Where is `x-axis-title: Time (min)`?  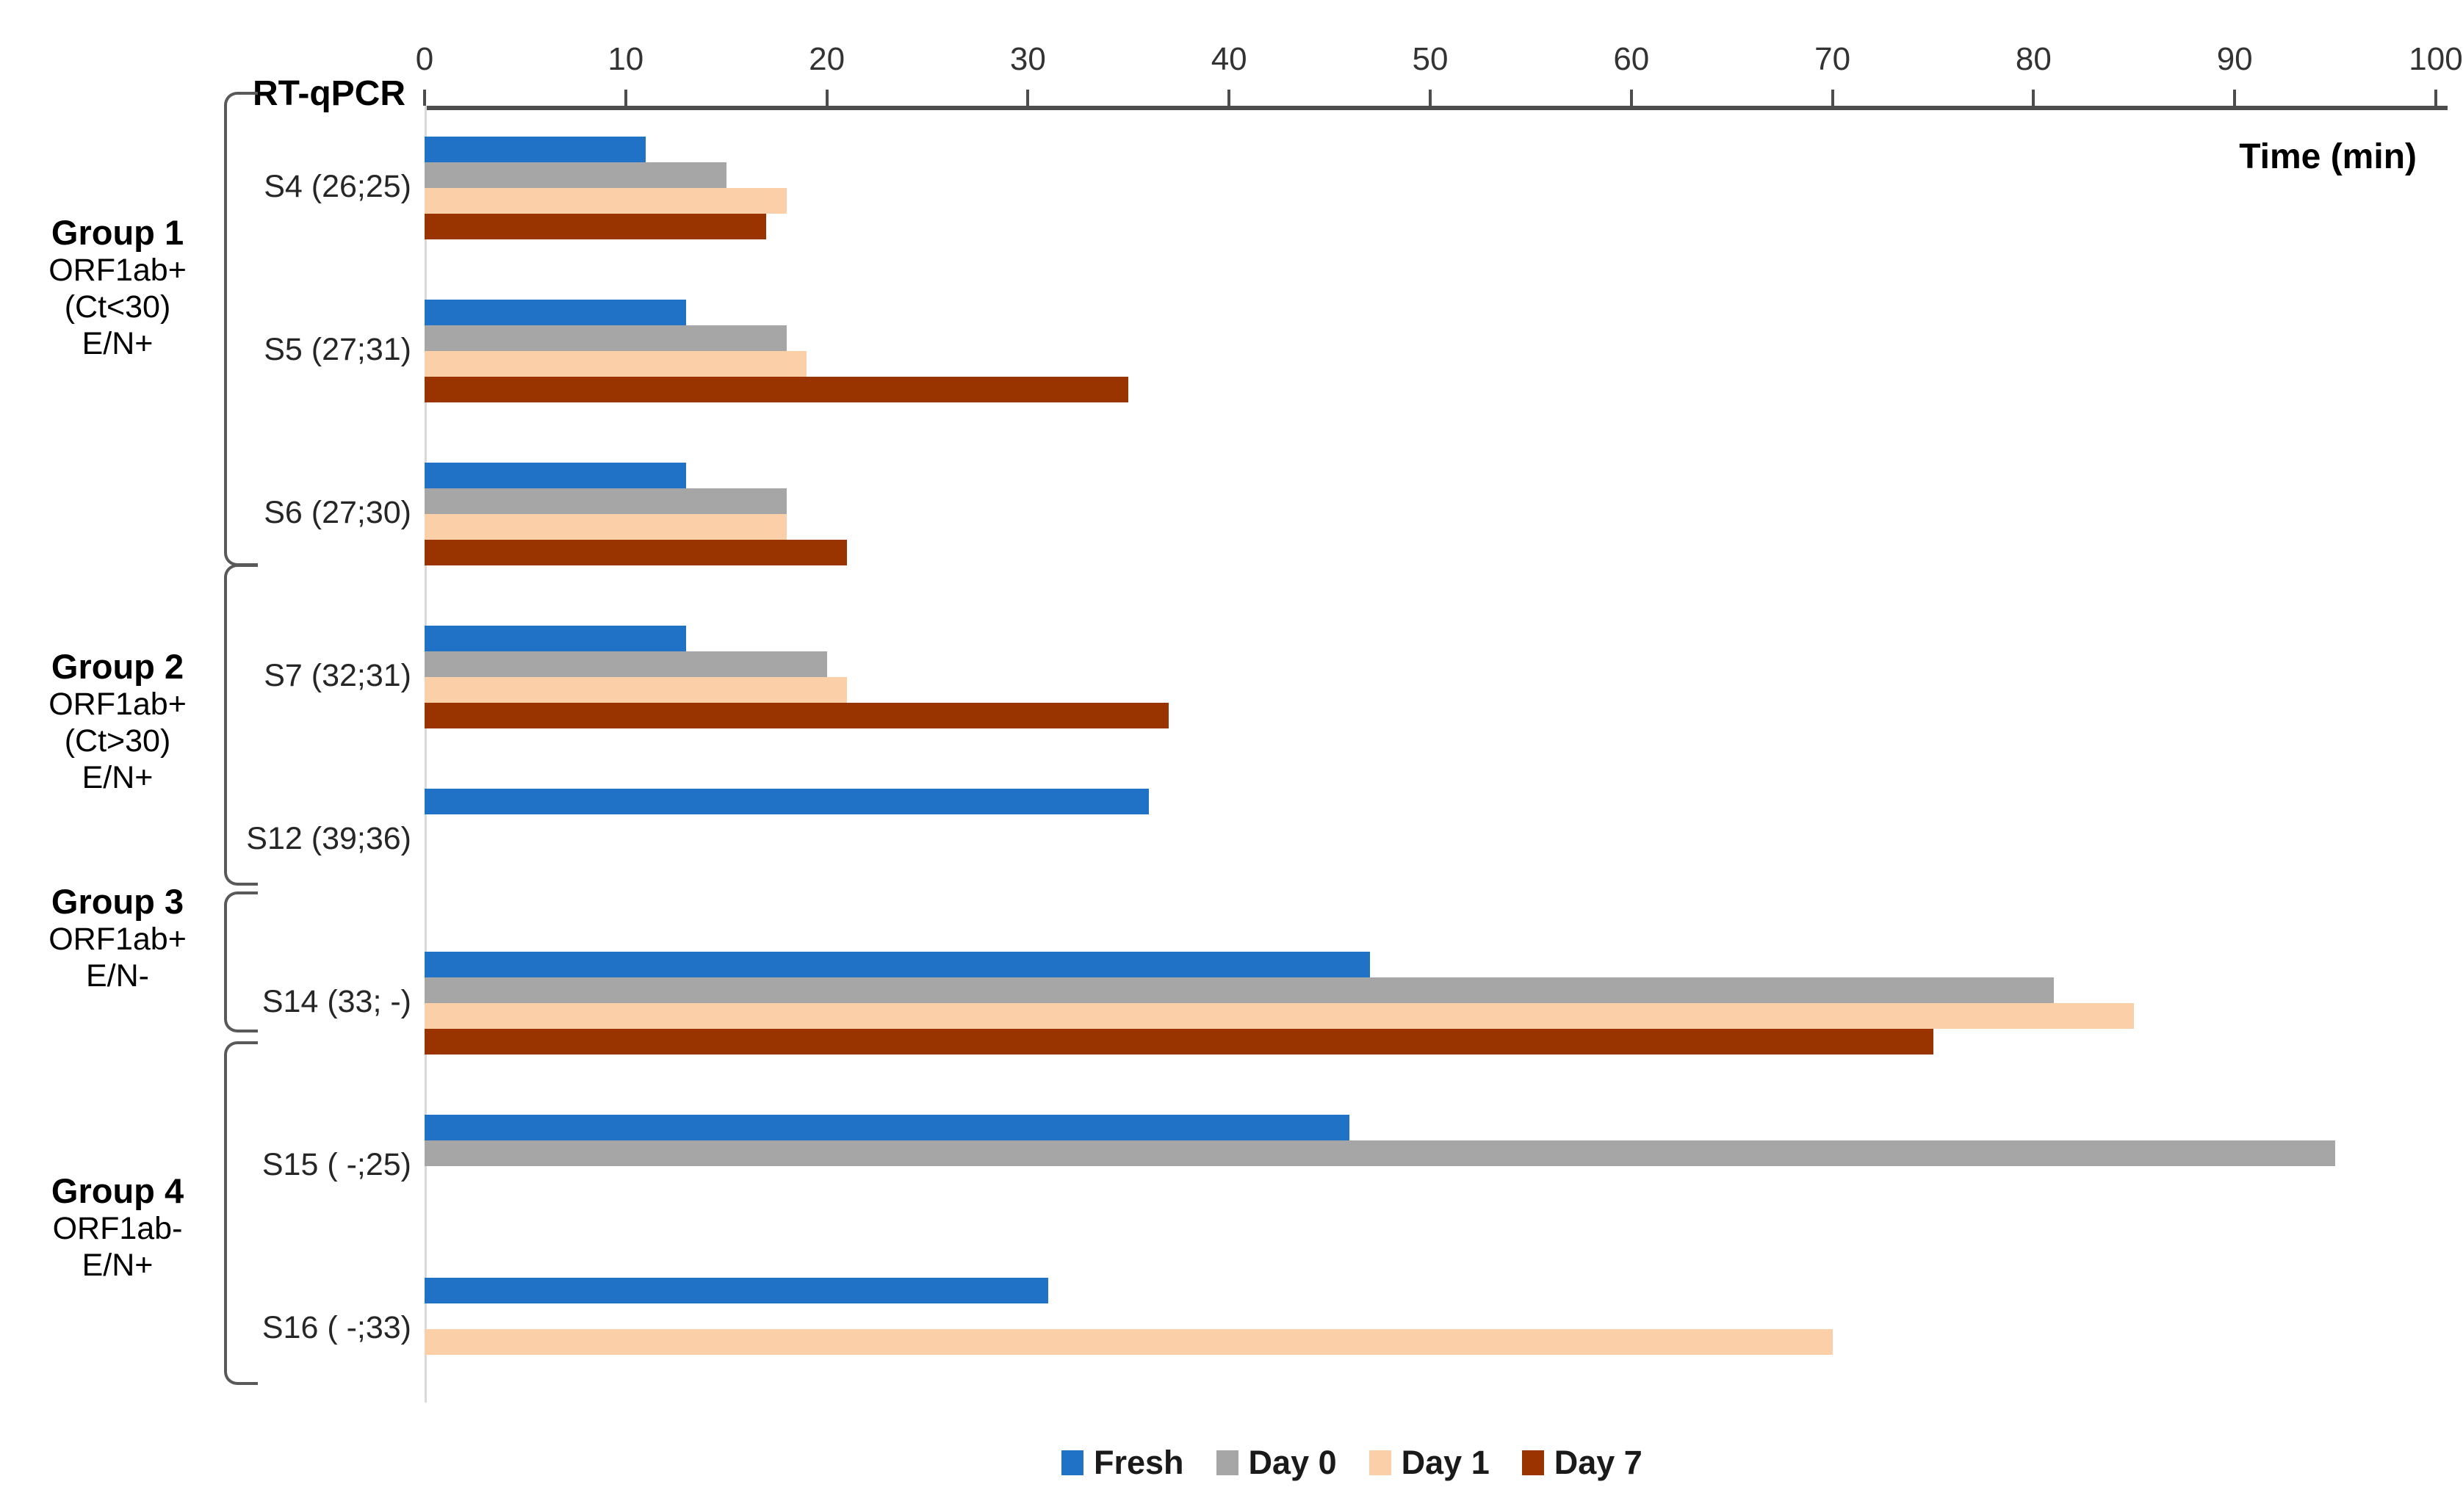
x-axis-title: Time (min) is located at coordinates (2328, 156).